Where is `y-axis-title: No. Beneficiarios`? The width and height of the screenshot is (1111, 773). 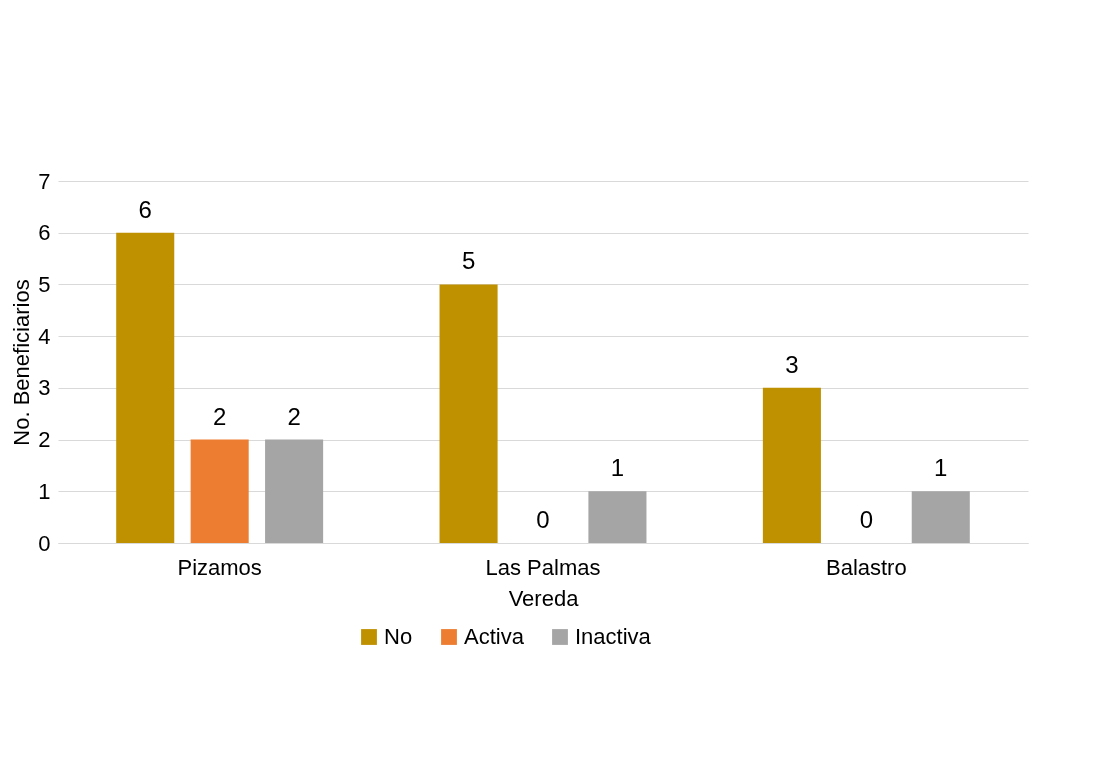 y-axis-title: No. Beneficiarios is located at coordinates (22, 362).